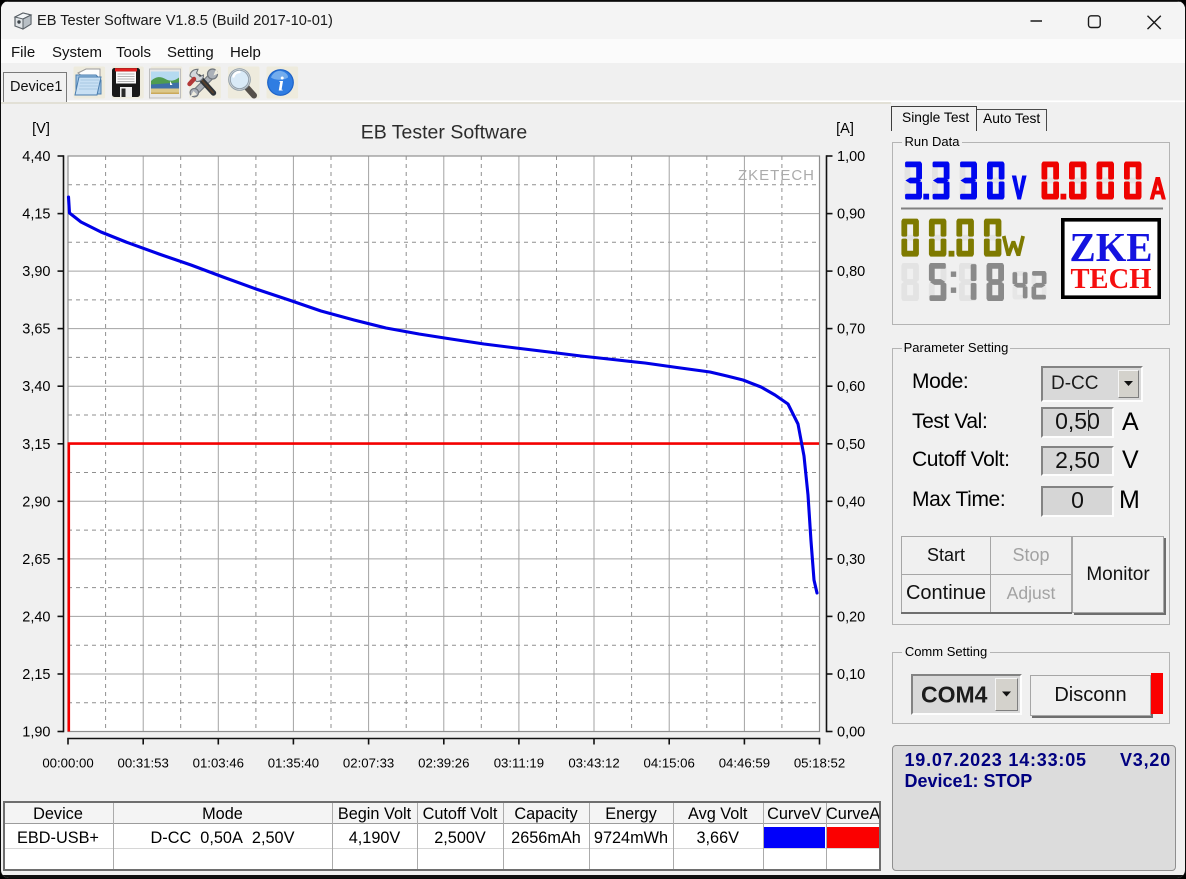 This screenshot has height=879, width=1186. What do you see at coordinates (36, 617) in the screenshot?
I see `svg-text: 2,40` at bounding box center [36, 617].